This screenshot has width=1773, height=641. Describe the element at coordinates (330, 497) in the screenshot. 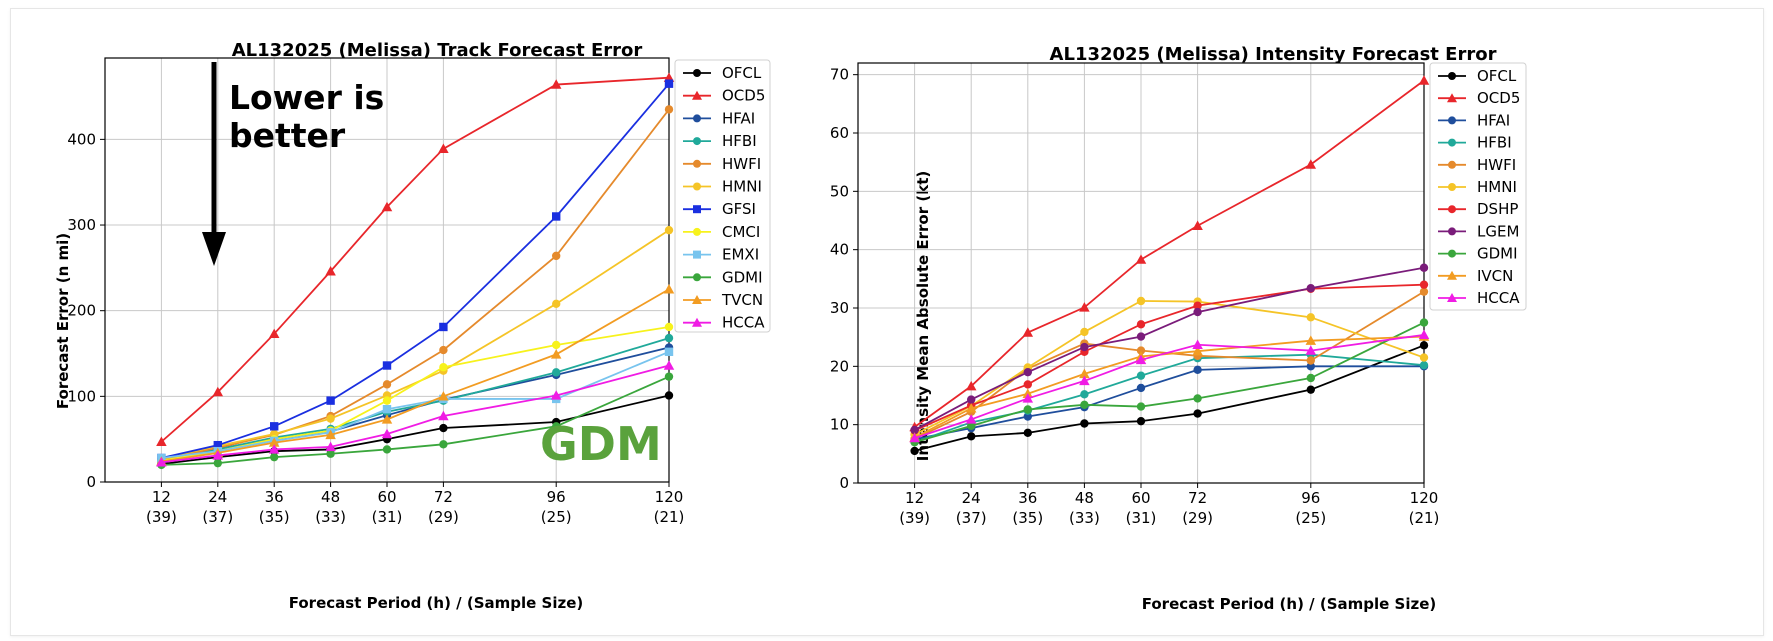

I see `x-tick-label: 48` at that location.